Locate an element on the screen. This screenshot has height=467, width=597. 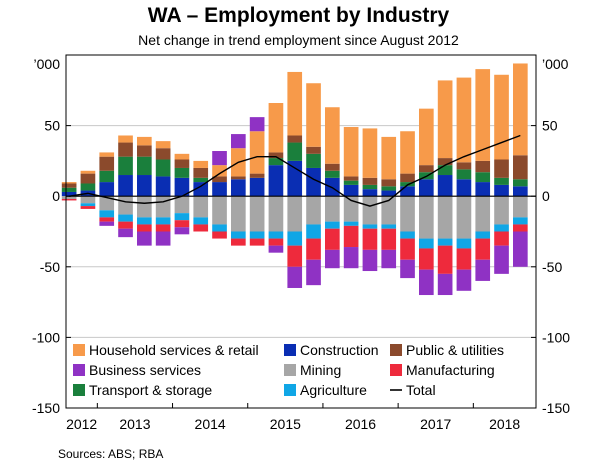
legend-label: Business services is located at coordinates (145, 370).